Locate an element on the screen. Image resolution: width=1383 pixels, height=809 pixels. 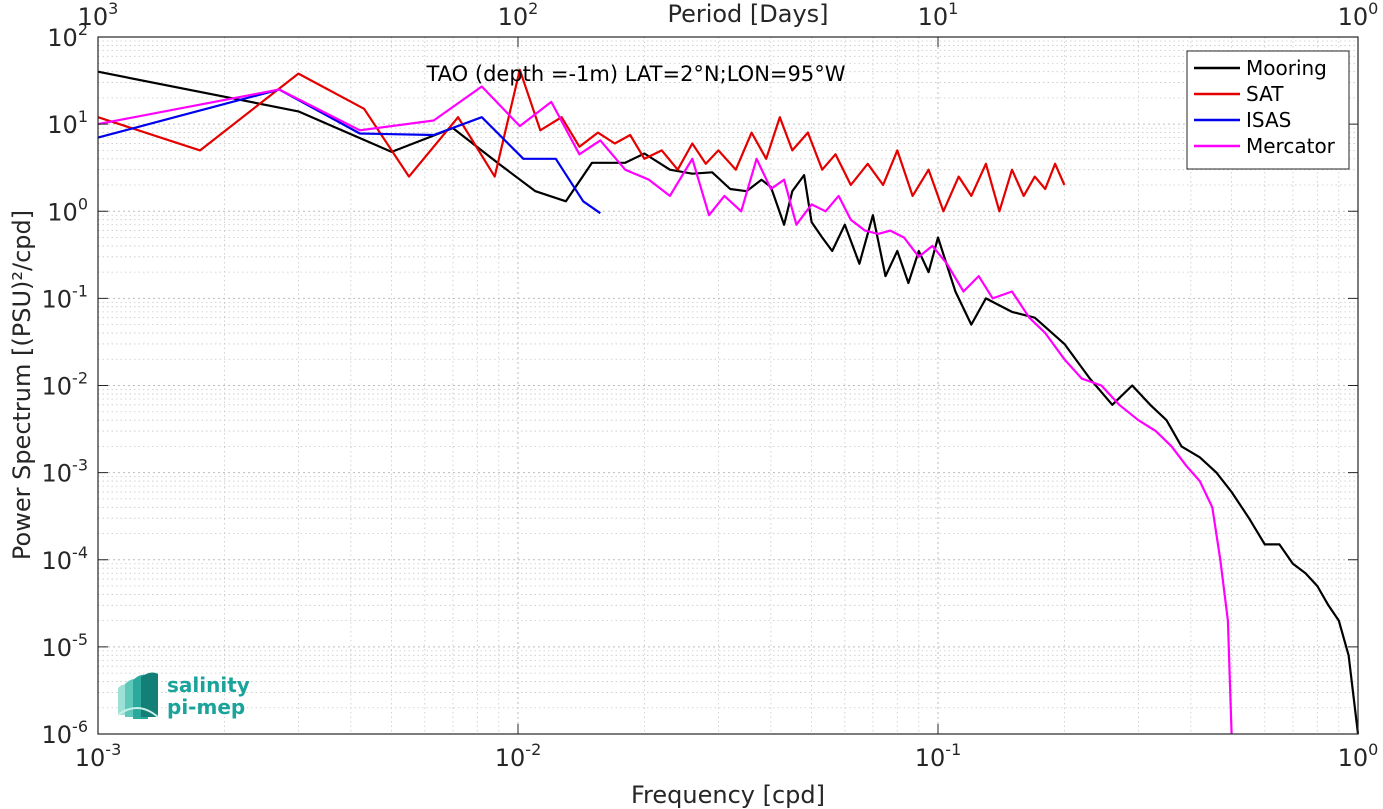
logo-mark-icon is located at coordinates (138, 695).